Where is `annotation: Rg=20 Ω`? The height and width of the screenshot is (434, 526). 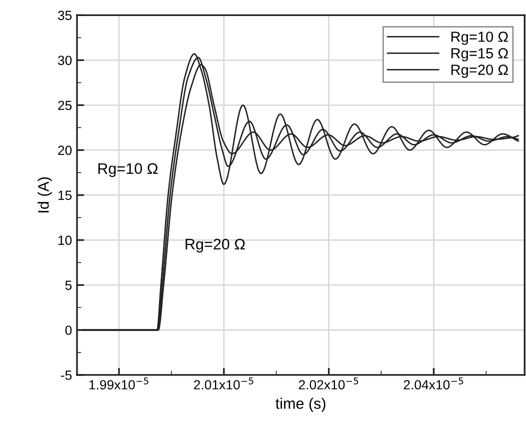 annotation: Rg=20 Ω is located at coordinates (215, 245).